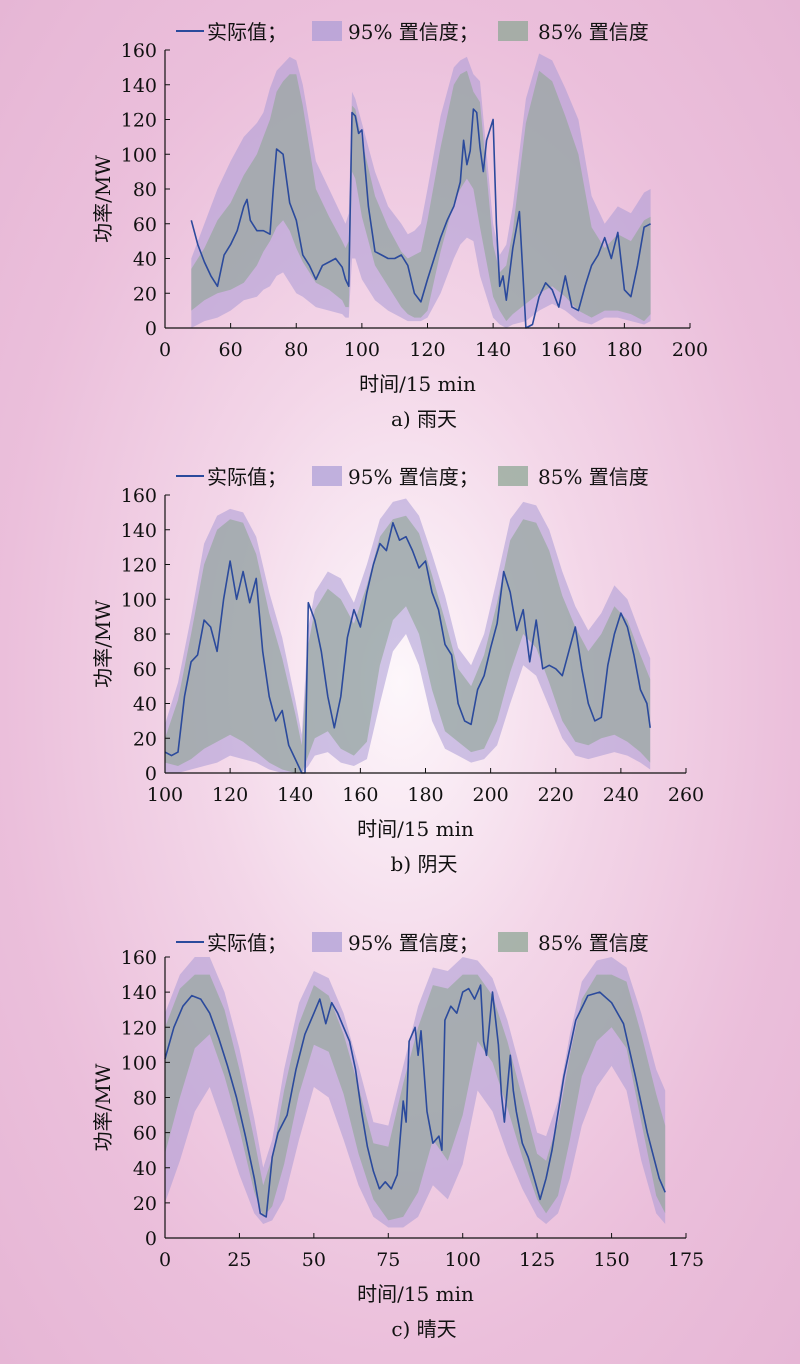  Describe the element at coordinates (537, 1260) in the screenshot. I see `x-tick-label: 125` at that location.